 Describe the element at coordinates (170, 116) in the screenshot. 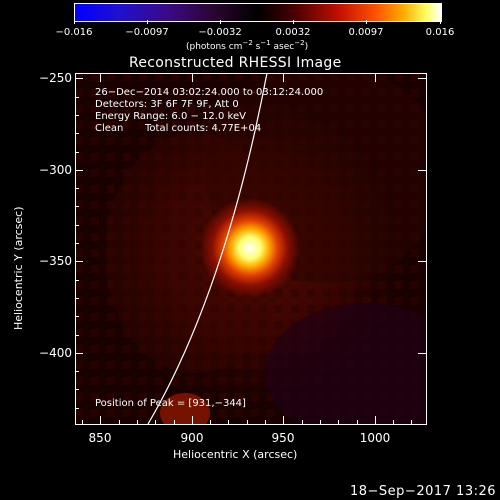

I see `annotation-energy: Energy Range: 6.0 − 12.0 keV` at that location.